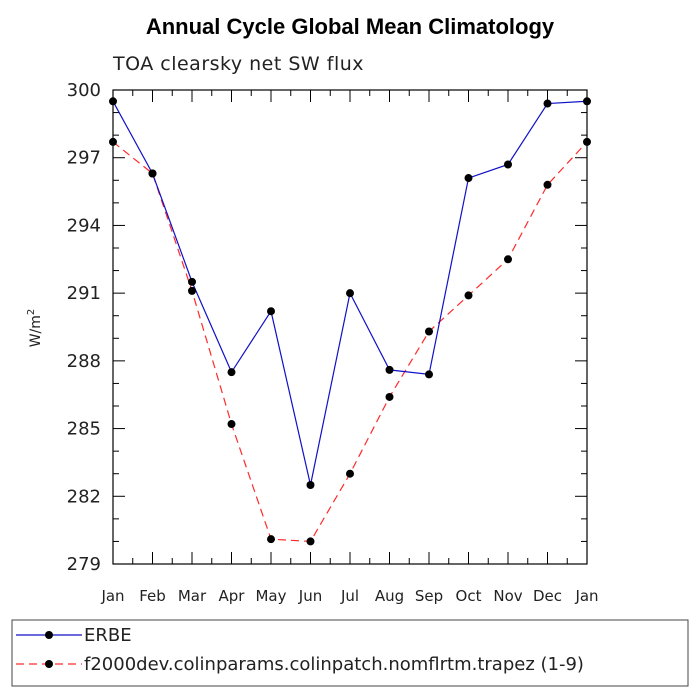 This screenshot has height=700, width=700. Describe the element at coordinates (232, 596) in the screenshot. I see `x-tick-label: Apr` at that location.